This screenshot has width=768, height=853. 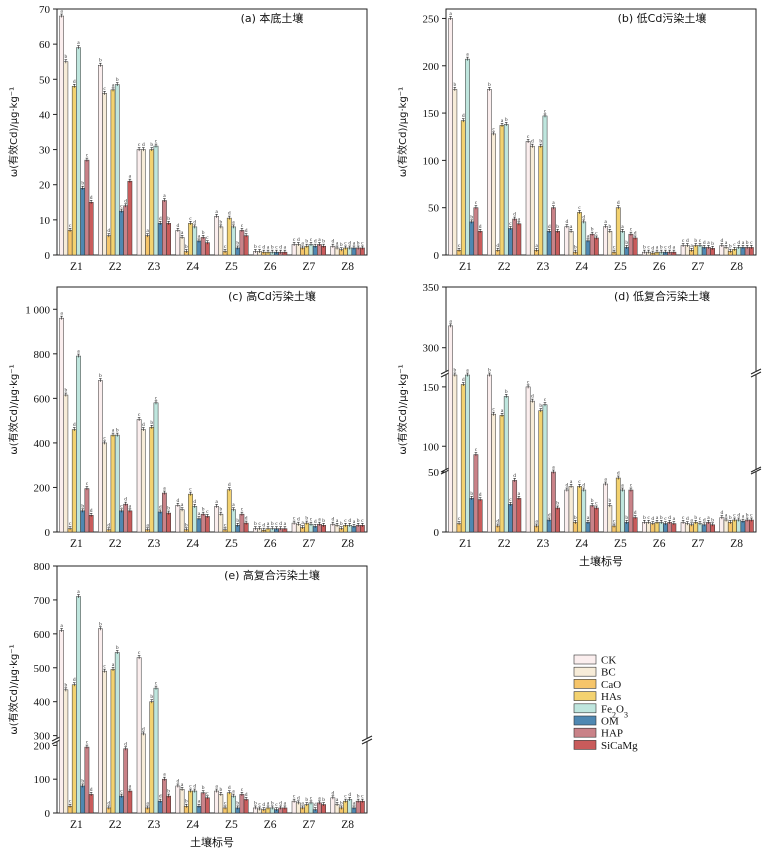 I want to click on x-tick-label: Z3, so click(x=153, y=825).